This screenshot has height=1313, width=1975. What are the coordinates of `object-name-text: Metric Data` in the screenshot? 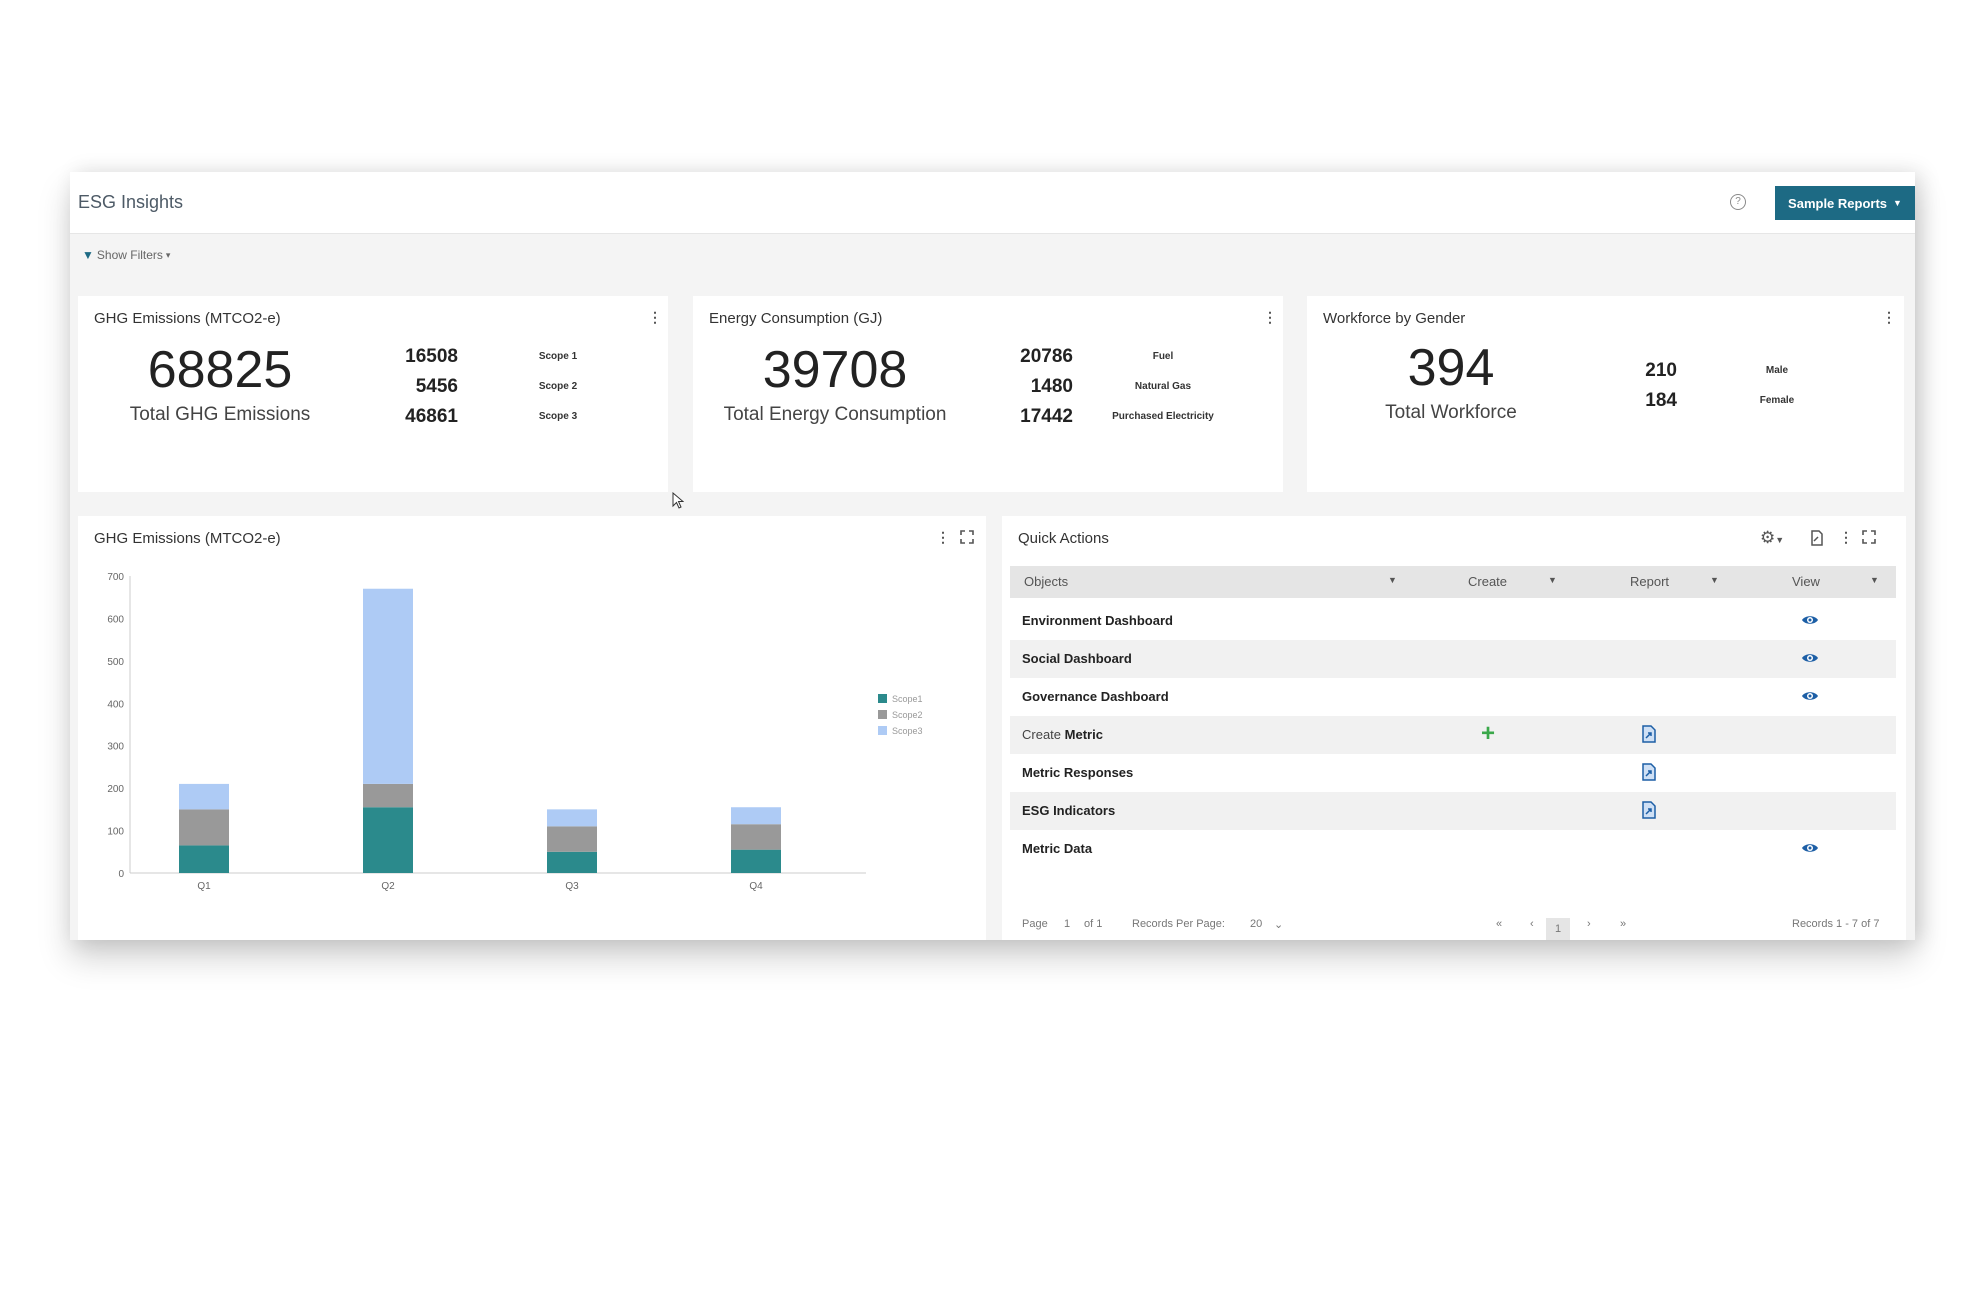 It's located at (1057, 848).